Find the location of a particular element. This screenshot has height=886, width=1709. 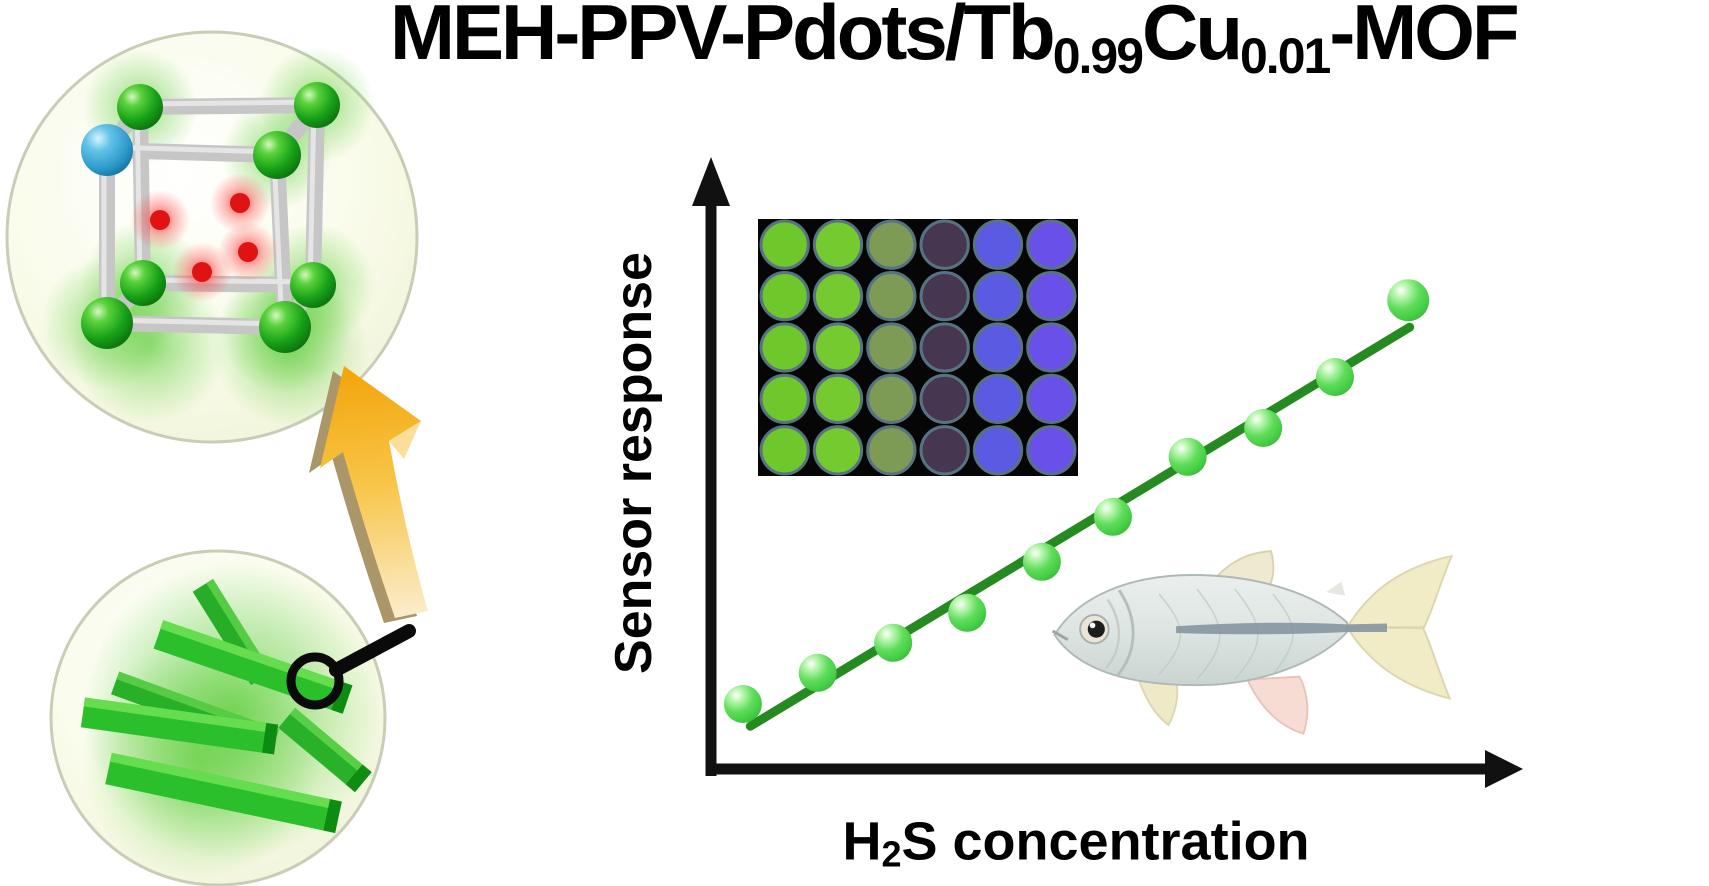

lateral-stripe is located at coordinates (1281, 628).